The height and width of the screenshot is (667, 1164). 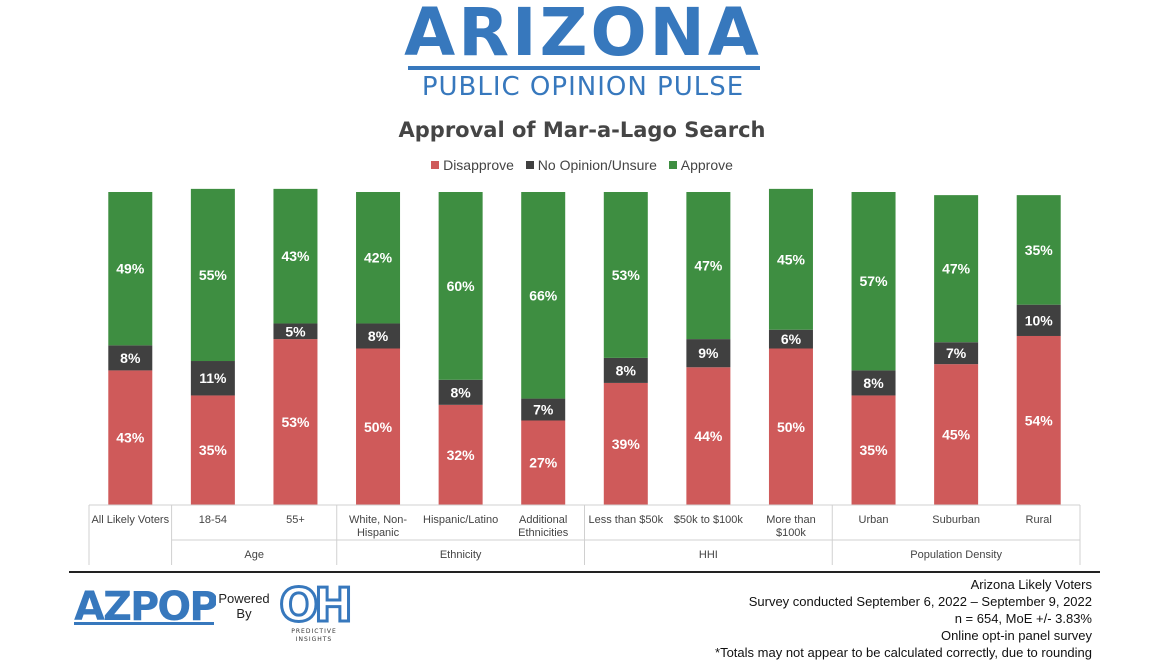 I want to click on bar-disapprove-less-than-50k, so click(x=625, y=443).